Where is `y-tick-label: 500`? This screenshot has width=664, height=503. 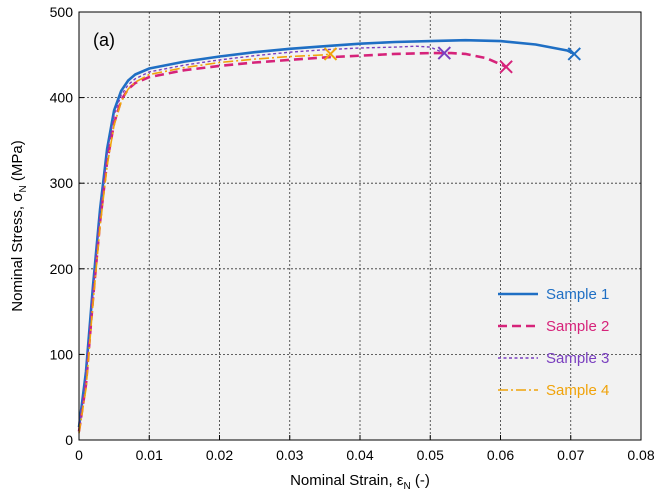
y-tick-label: 500 is located at coordinates (62, 12).